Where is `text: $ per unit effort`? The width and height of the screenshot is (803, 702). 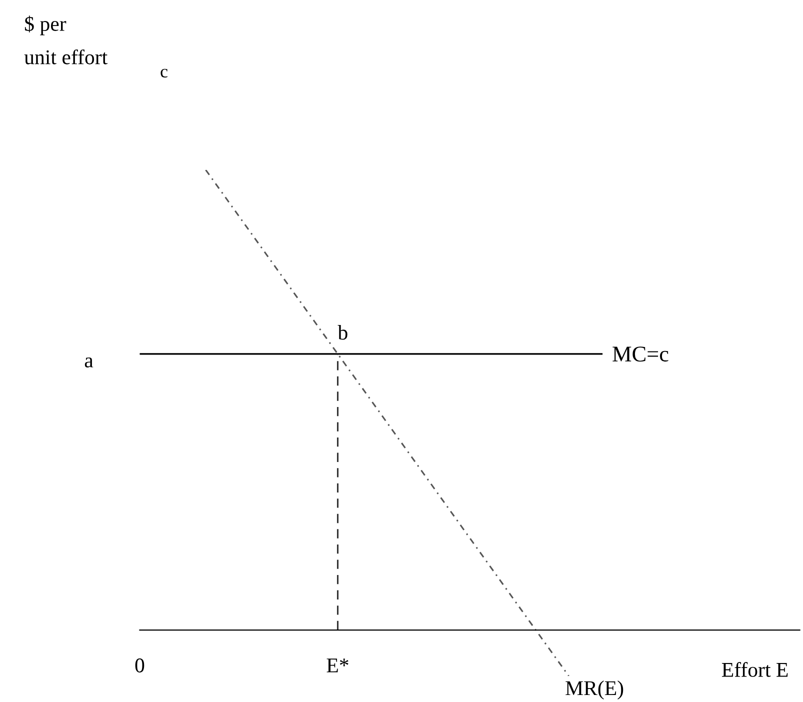 text: $ per unit effort is located at coordinates (66, 40).